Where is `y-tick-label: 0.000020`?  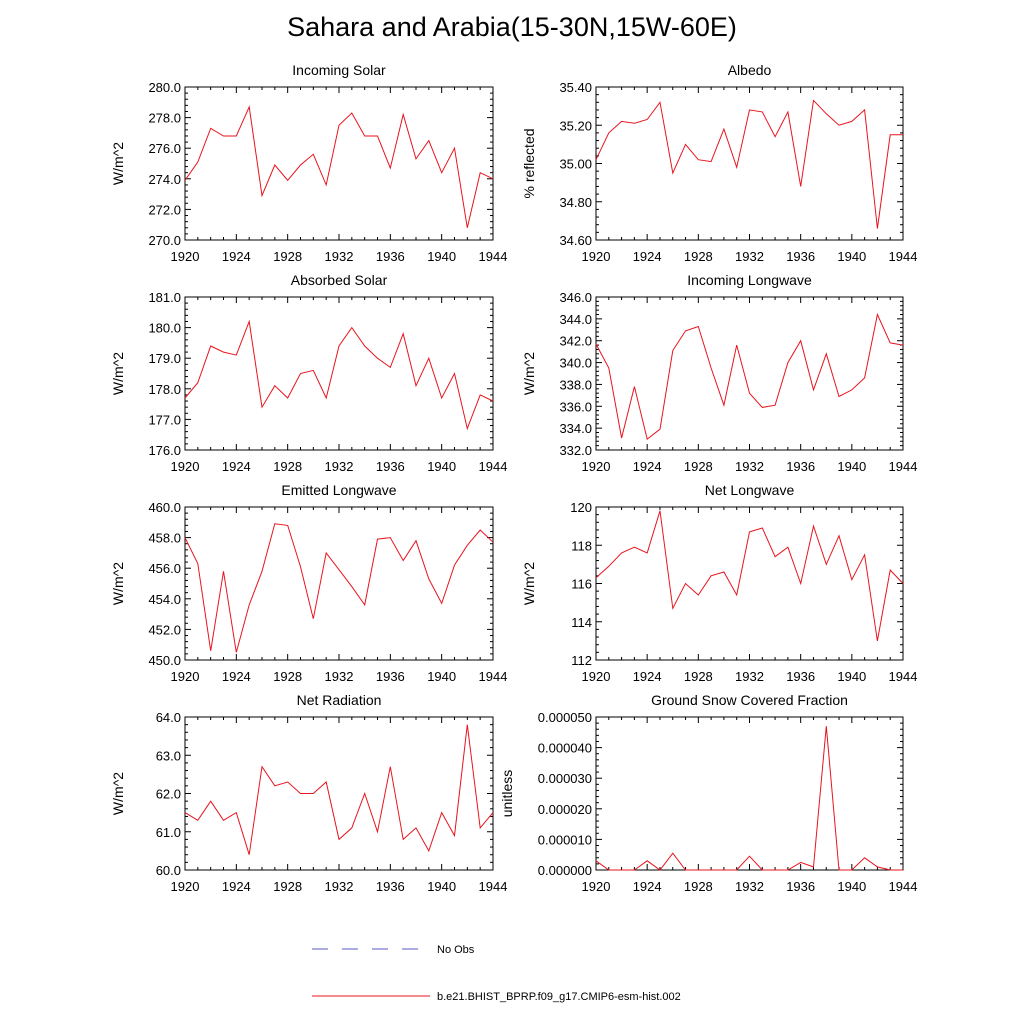 y-tick-label: 0.000020 is located at coordinates (565, 809).